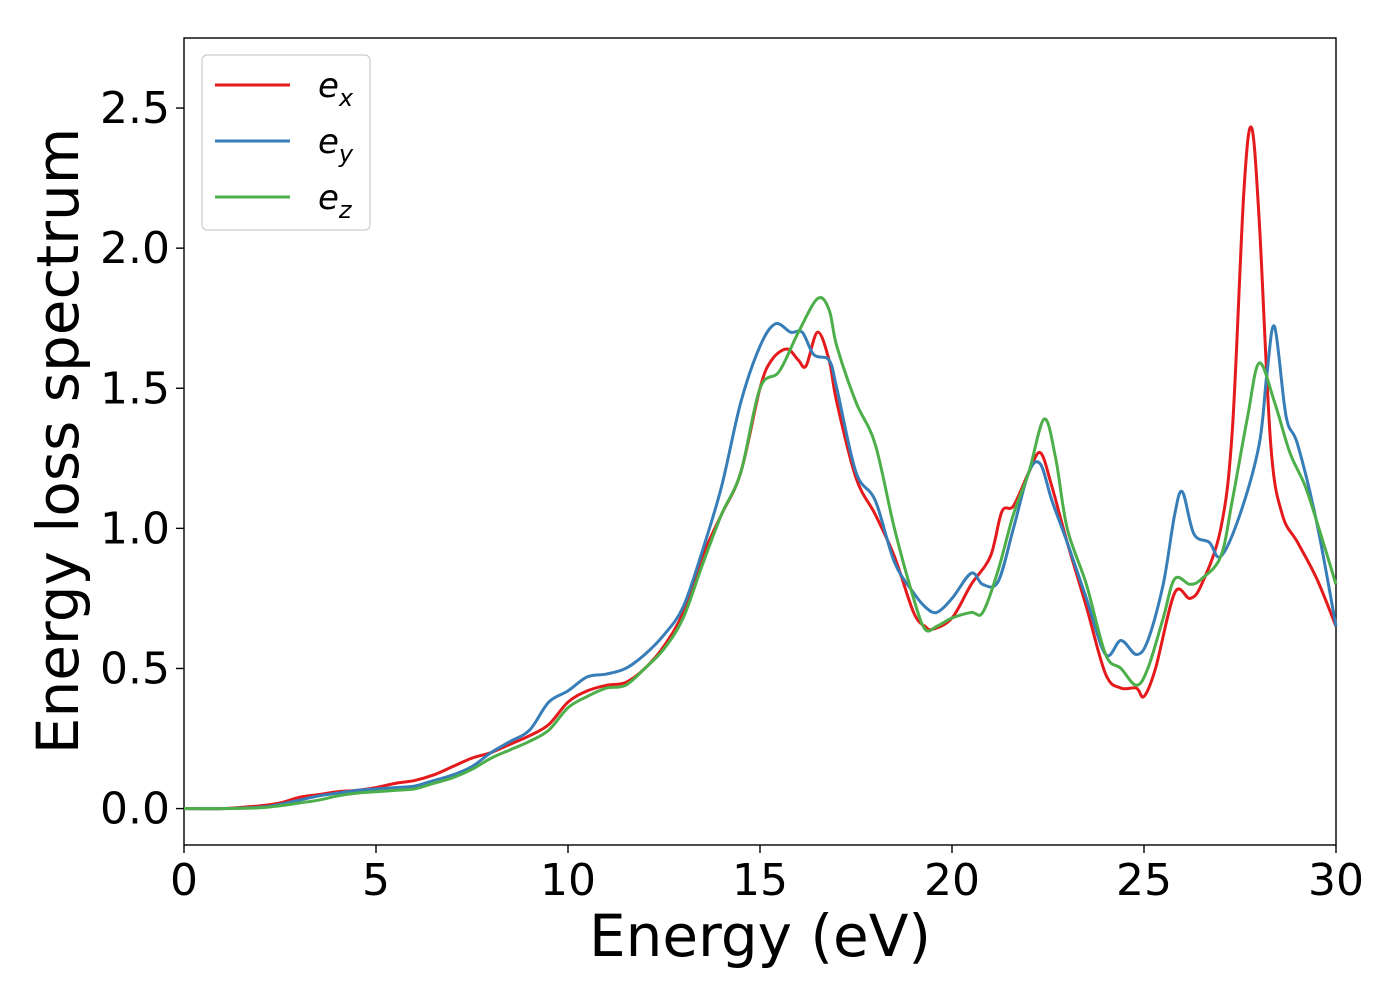  Describe the element at coordinates (184, 880) in the screenshot. I see `x-tick-label: 0` at that location.